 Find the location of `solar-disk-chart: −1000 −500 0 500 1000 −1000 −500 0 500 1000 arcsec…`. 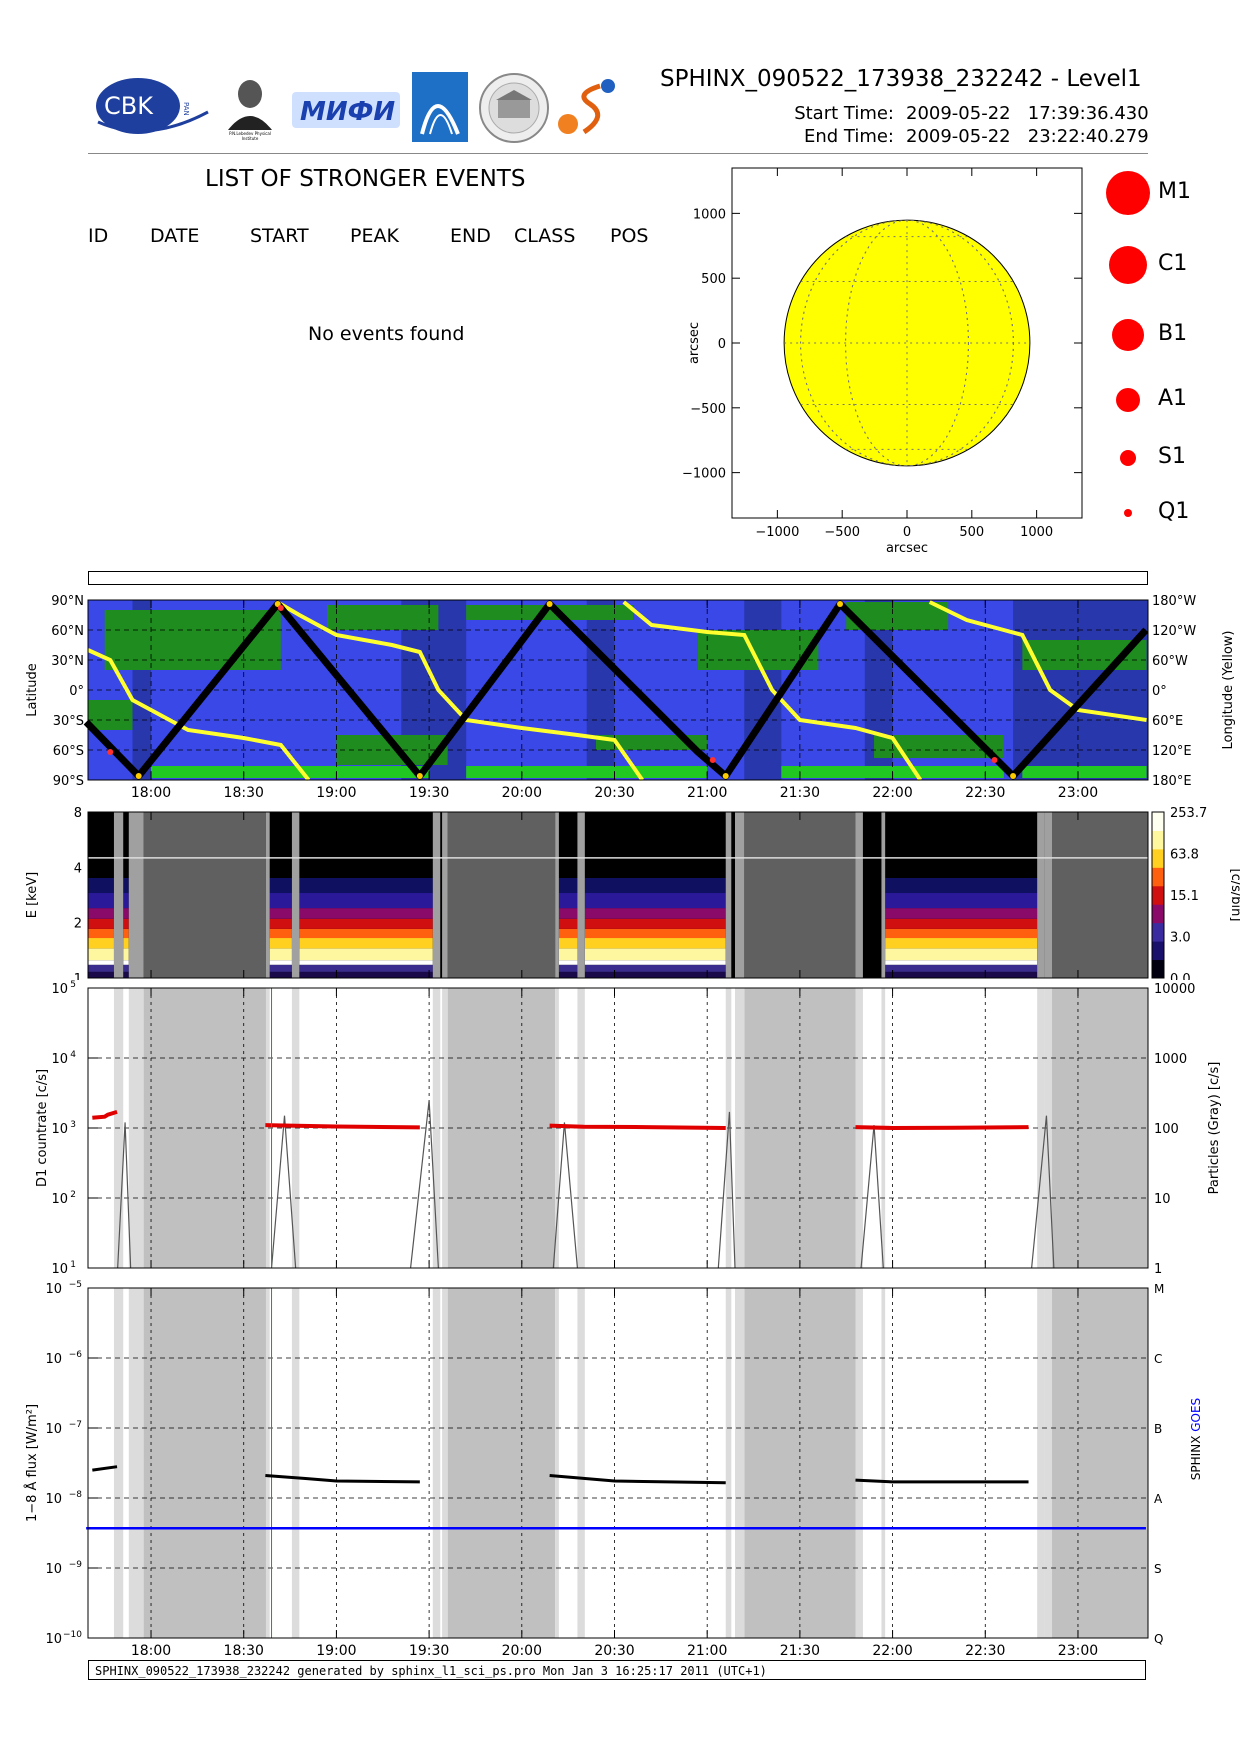

solar-disk-chart: −1000 −500 0 500 1000 −1000 −500 0 500 1000 arcsec… is located at coordinates (882, 361).